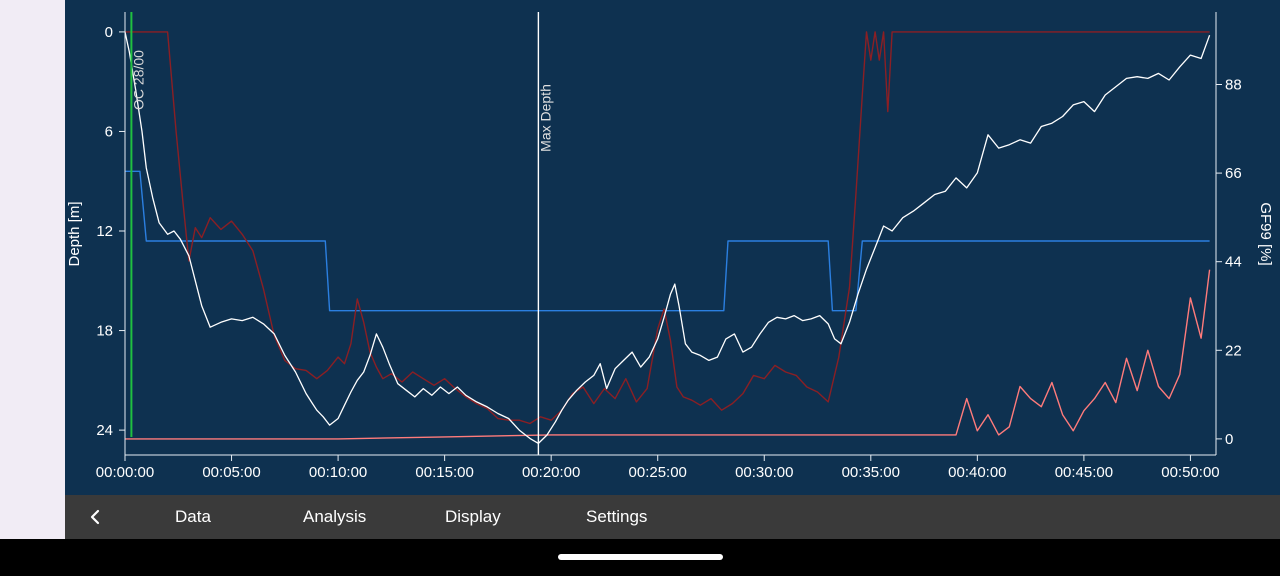 The image size is (1280, 576). I want to click on right-tick-label: 44, so click(1233, 262).